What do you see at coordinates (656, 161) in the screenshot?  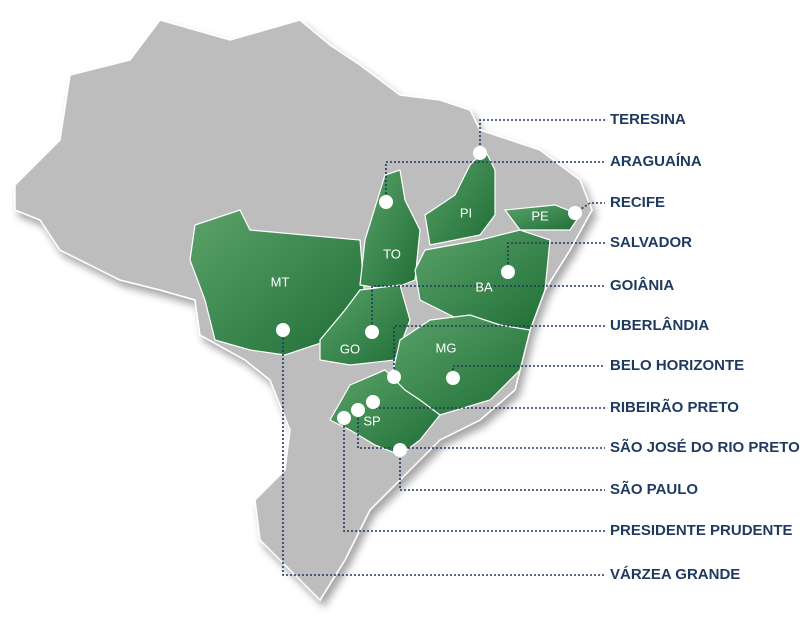 I see `city-label: ARAGUAÍNA` at bounding box center [656, 161].